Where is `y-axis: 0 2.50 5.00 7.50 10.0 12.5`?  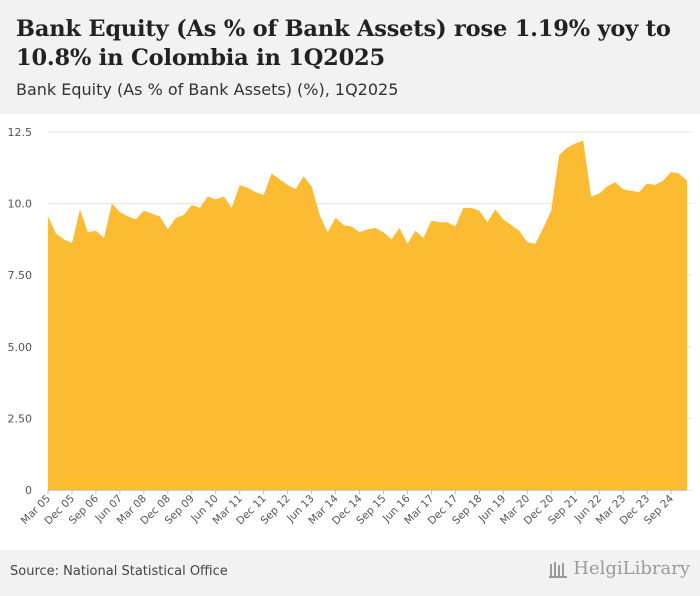
y-axis: 0 2.50 5.00 7.50 10.0 12.5 is located at coordinates (20, 311).